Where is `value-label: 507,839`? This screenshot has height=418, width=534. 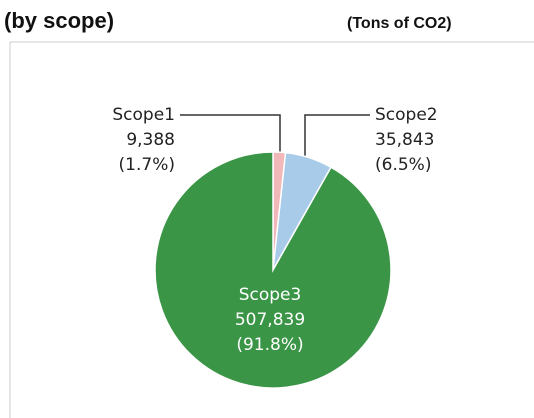
value-label: 507,839 is located at coordinates (270, 320).